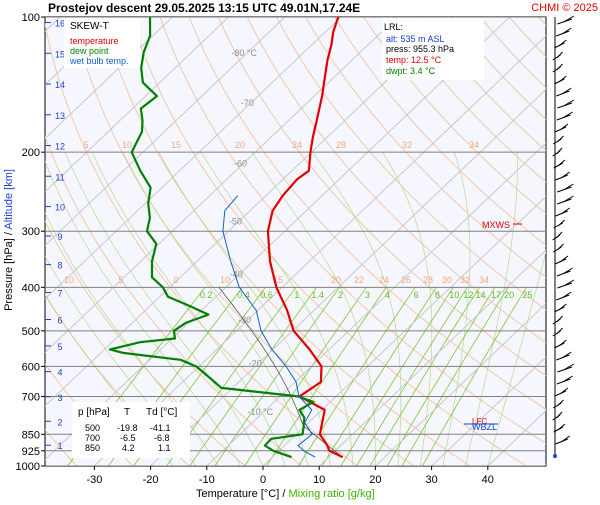  I want to click on lrl-temp: temp: 12.5 °C, so click(414, 60).